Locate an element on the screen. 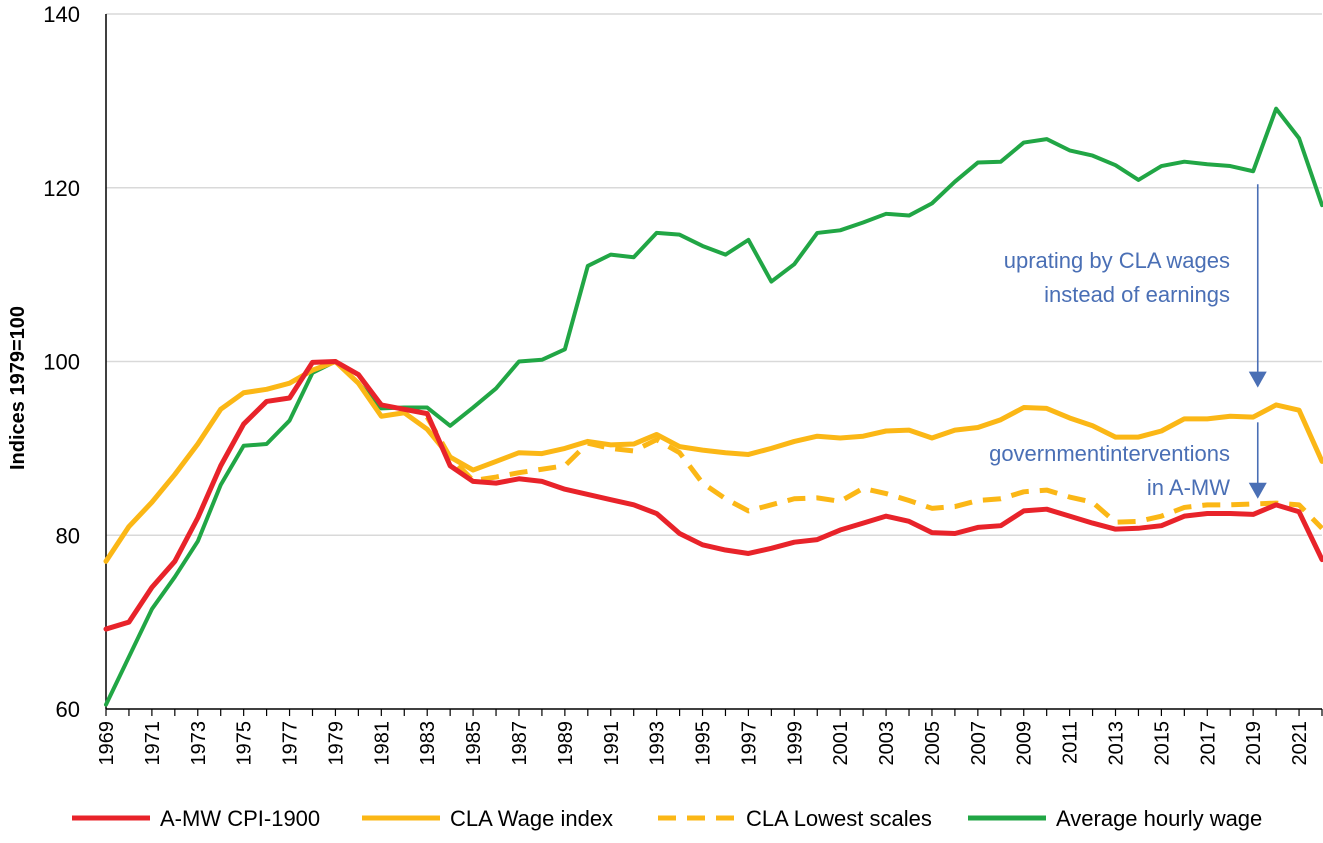 The height and width of the screenshot is (843, 1323). y-tick-label-140: 140 is located at coordinates (61, 14).